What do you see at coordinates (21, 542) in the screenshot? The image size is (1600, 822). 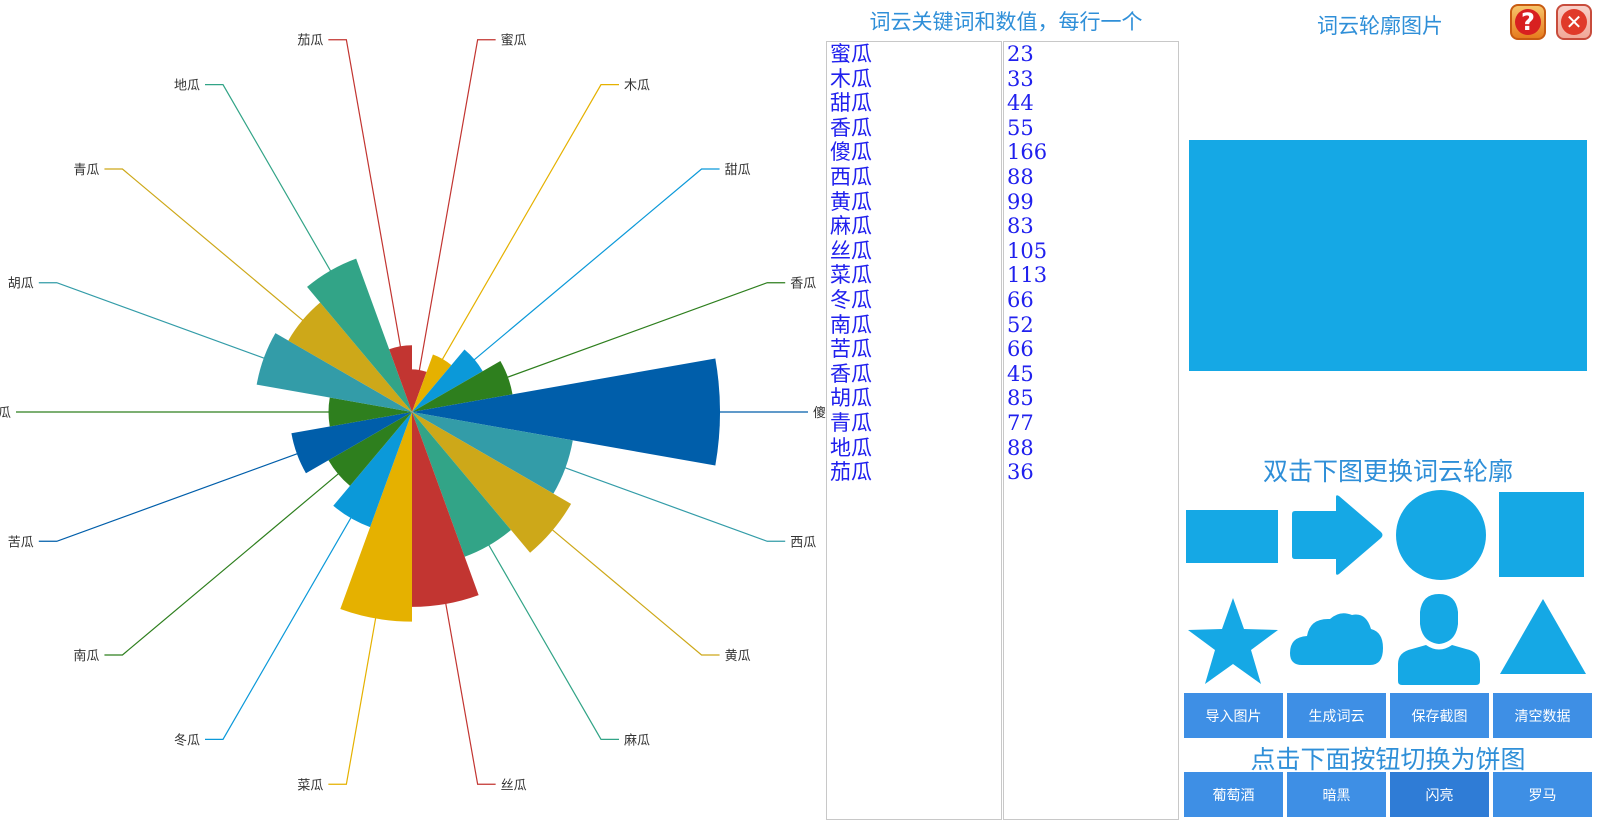 I see `slice-label: 苦瓜` at bounding box center [21, 542].